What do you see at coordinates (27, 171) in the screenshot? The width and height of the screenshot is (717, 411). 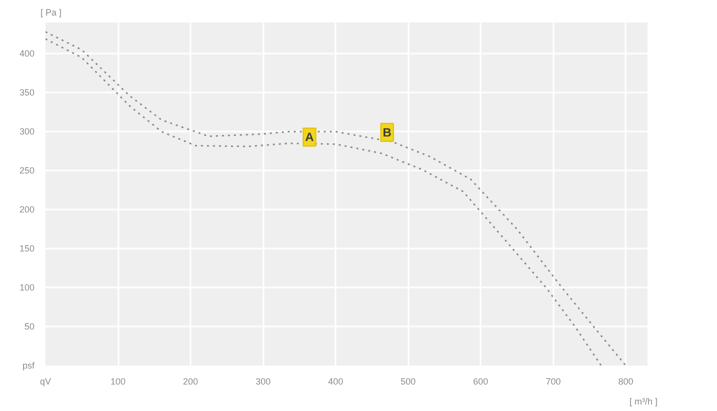 I see `y-tick-label: 250` at bounding box center [27, 171].